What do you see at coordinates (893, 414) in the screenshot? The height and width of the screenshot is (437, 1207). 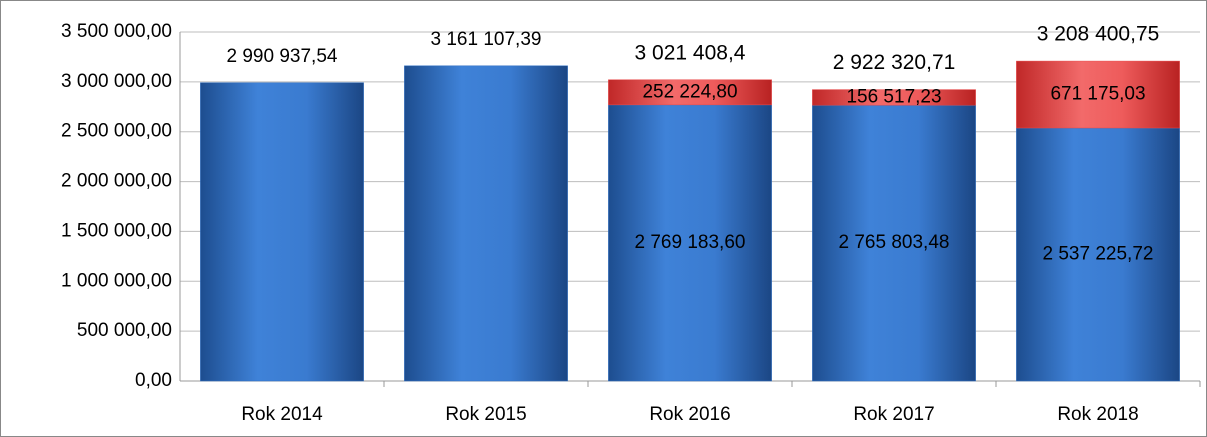 I see `x-tick-label: Rok 2017` at bounding box center [893, 414].